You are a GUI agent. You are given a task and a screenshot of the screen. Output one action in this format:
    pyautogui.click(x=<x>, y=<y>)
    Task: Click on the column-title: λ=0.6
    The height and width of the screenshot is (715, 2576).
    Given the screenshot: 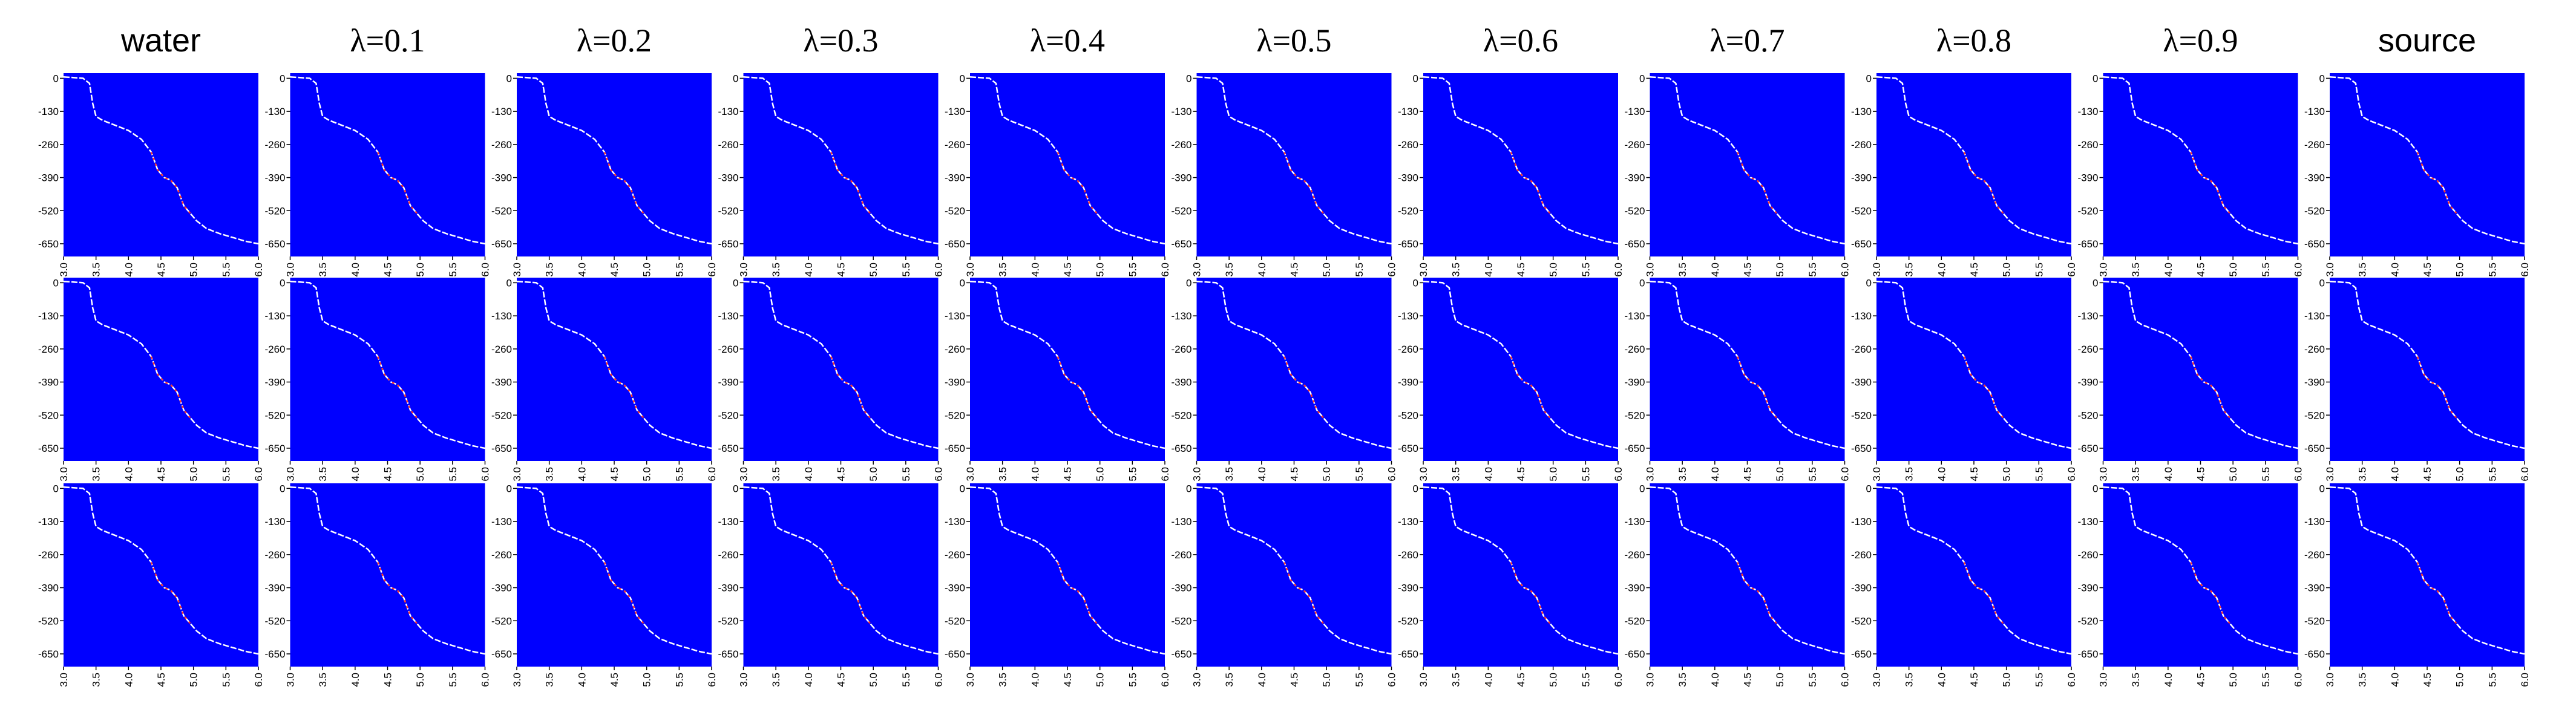 What is the action you would take?
    pyautogui.click(x=1520, y=40)
    